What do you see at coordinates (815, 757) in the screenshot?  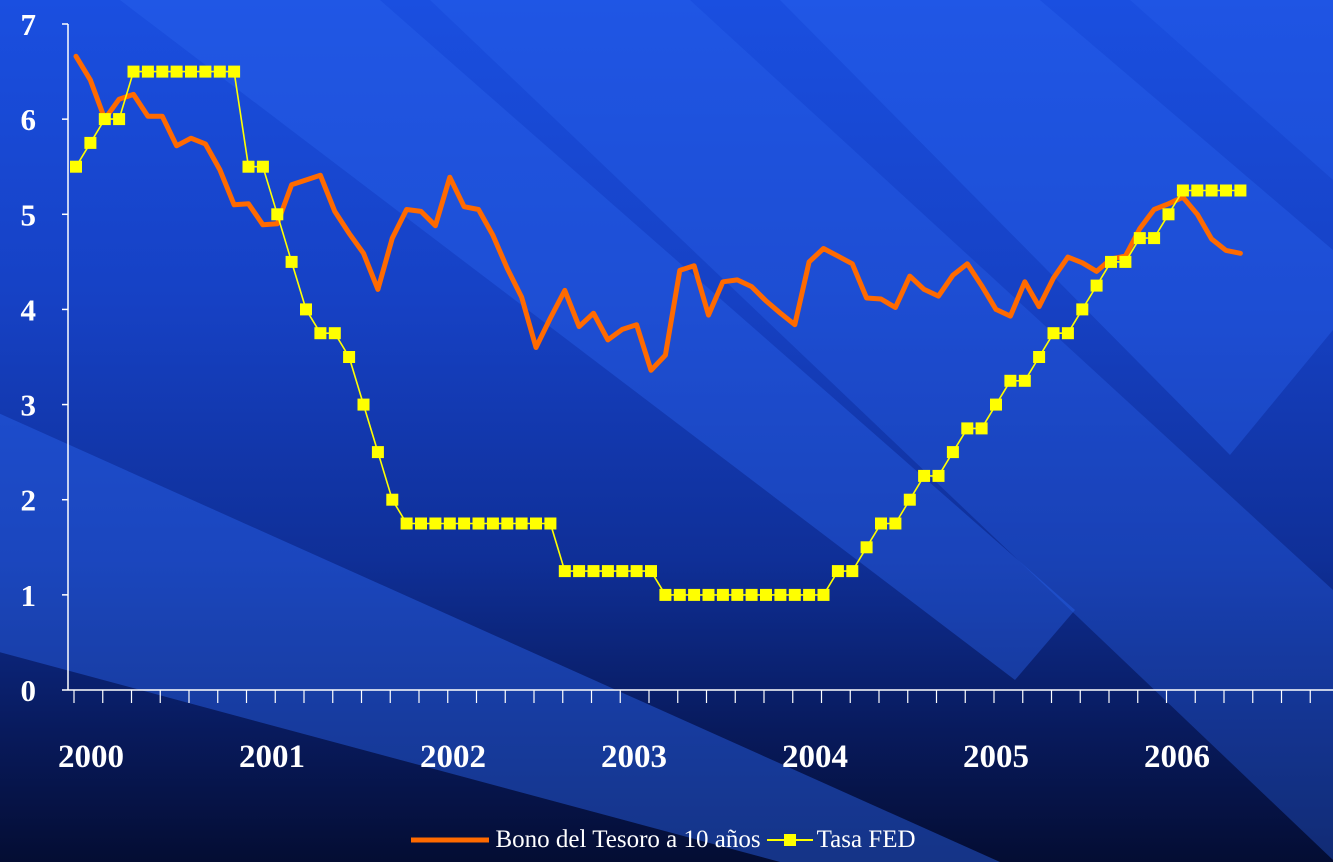 I see `x-tick-label: 2004` at bounding box center [815, 757].